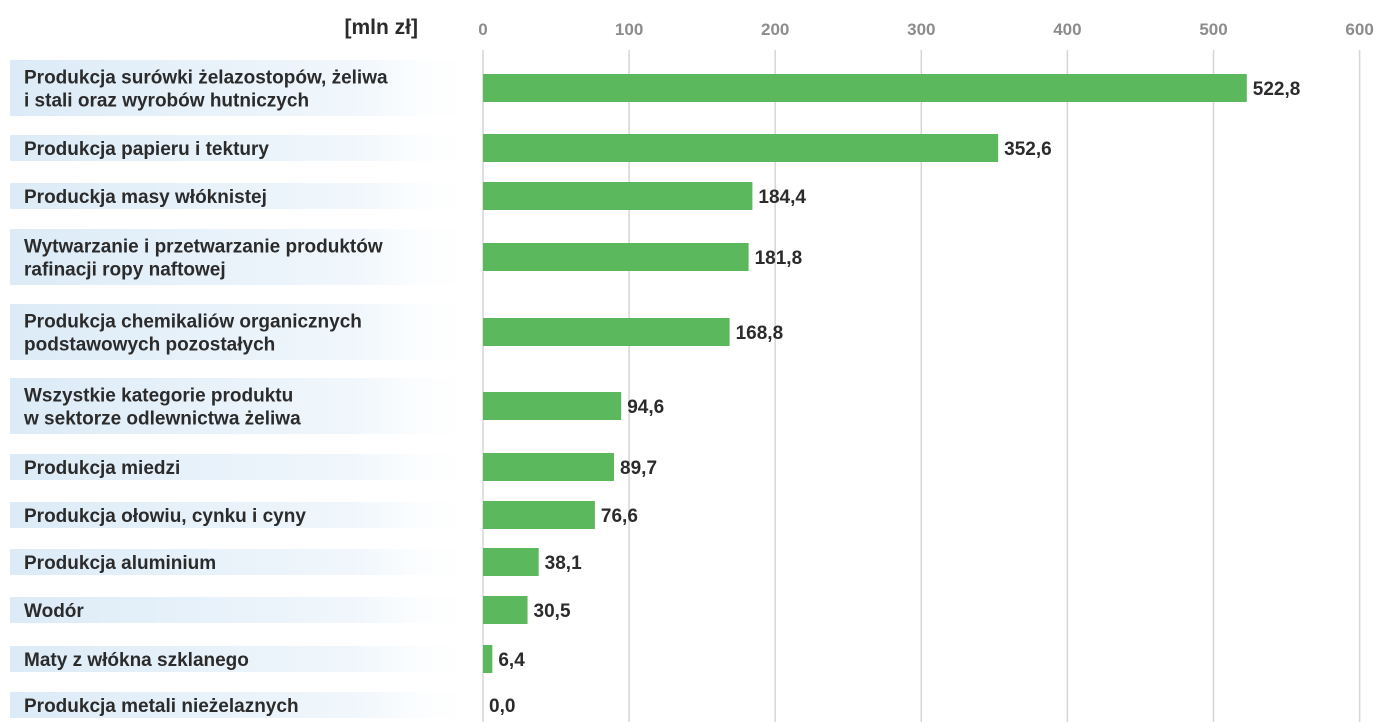 The image size is (1379, 722). I want to click on category-label: rafinacji ropy naftowej, so click(125, 270).